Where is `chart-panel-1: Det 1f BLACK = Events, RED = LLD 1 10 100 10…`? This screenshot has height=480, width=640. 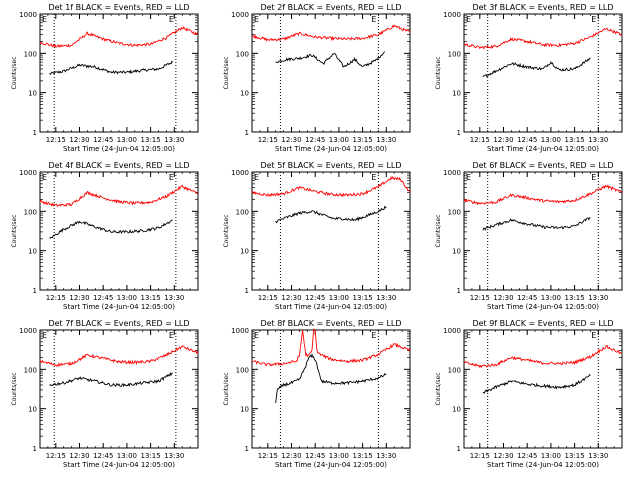
chart-panel-1: Det 1f BLACK = Events, RED = LLD 1 10 100 10… is located at coordinates (105, 78).